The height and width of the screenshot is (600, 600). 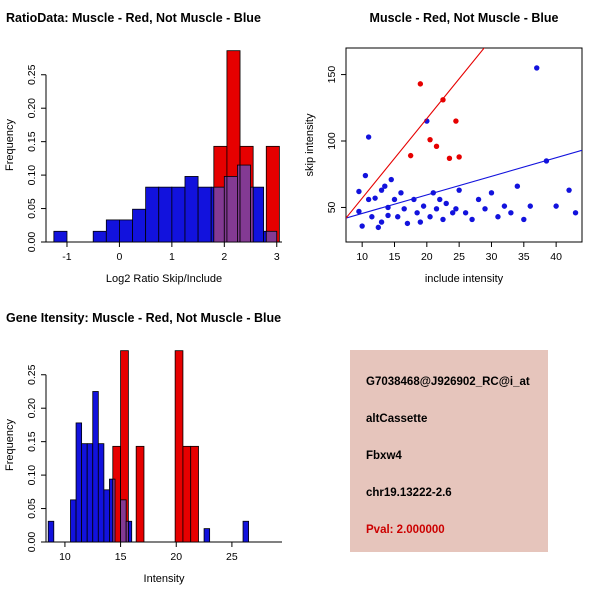 I want to click on y-axis-label: skip intensity, so click(x=310, y=144).